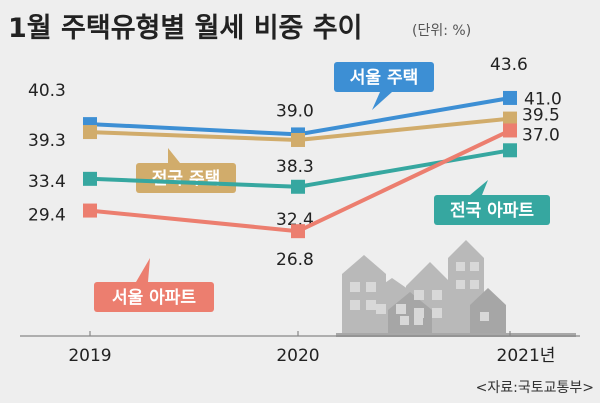 The width and height of the screenshot is (600, 403). What do you see at coordinates (297, 356) in the screenshot?
I see `x-tick-label-1: 2020` at bounding box center [297, 356].